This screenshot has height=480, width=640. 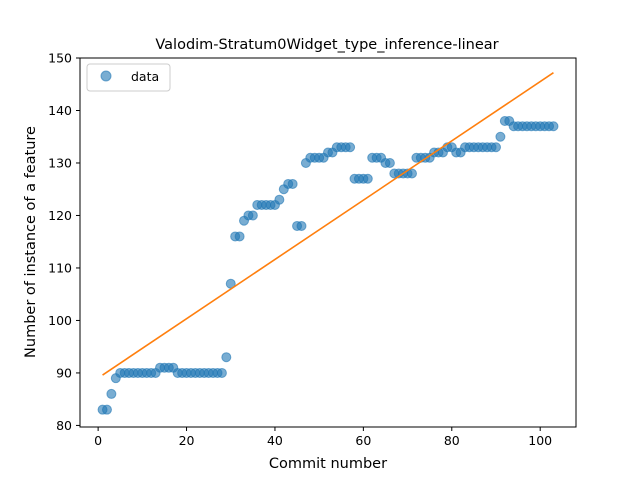 I want to click on y-axis-ticks: 80 90 100 110 120 130 140 150, so click(x=64, y=242).